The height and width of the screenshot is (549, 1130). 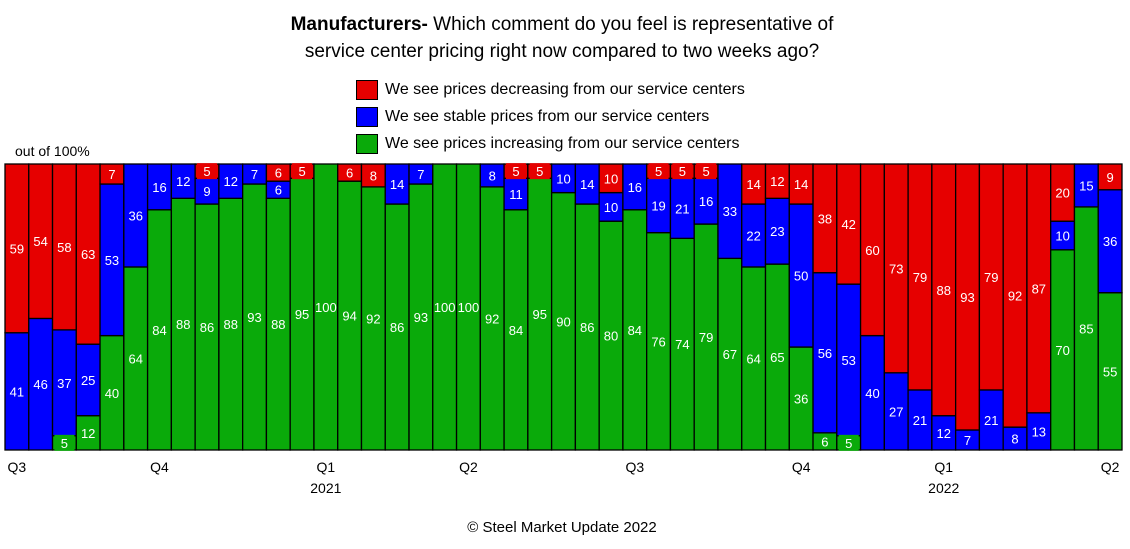 I want to click on data-label: 85, so click(x=1086, y=328).